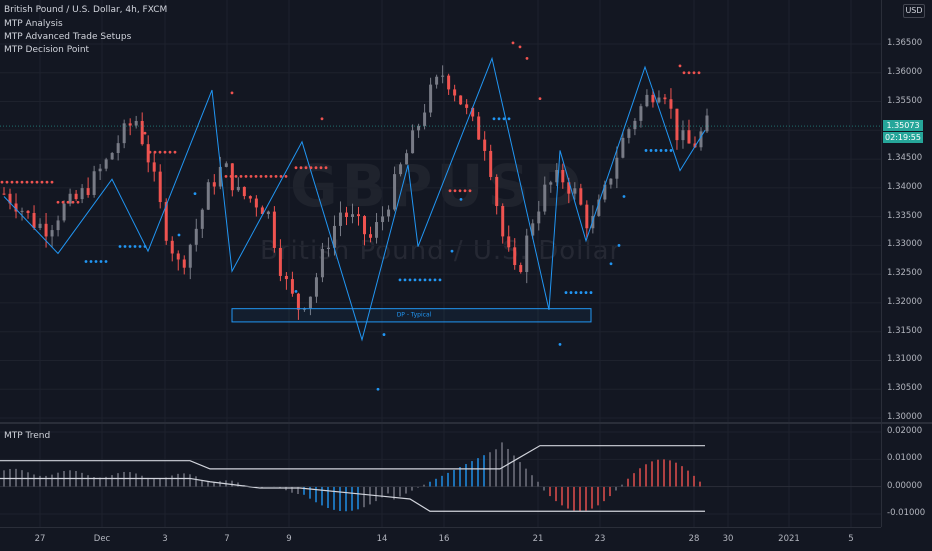  What do you see at coordinates (906, 475) in the screenshot?
I see `indicator-axis: 0.02000 0.01000 0.00000 -0.01000` at bounding box center [906, 475].